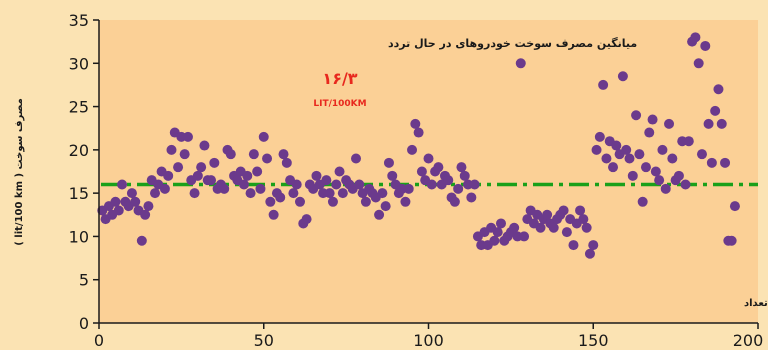 This screenshot has height=350, width=768. I want to click on x-tick-label: 100, so click(428, 340).